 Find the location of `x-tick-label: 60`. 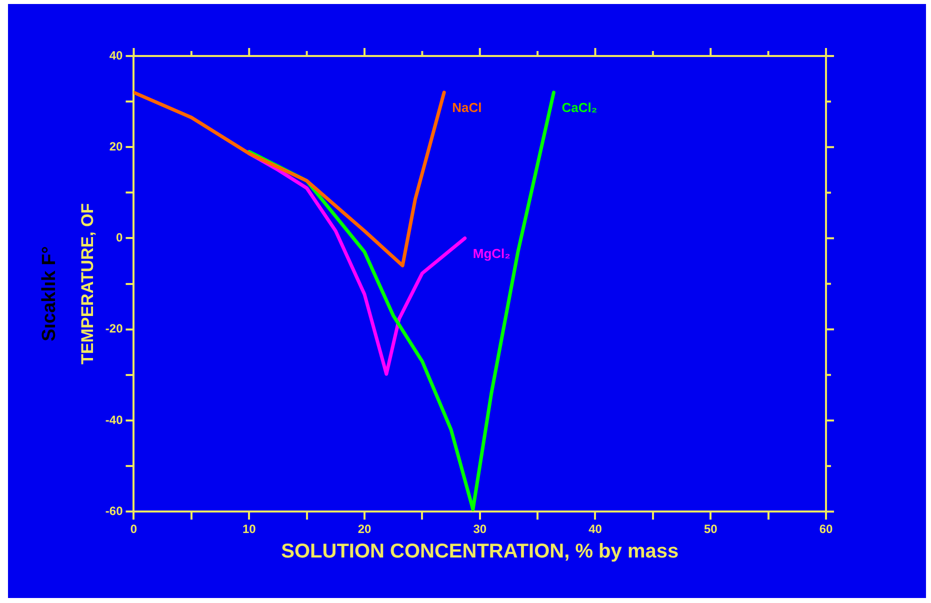

x-tick-label: 60 is located at coordinates (826, 529).